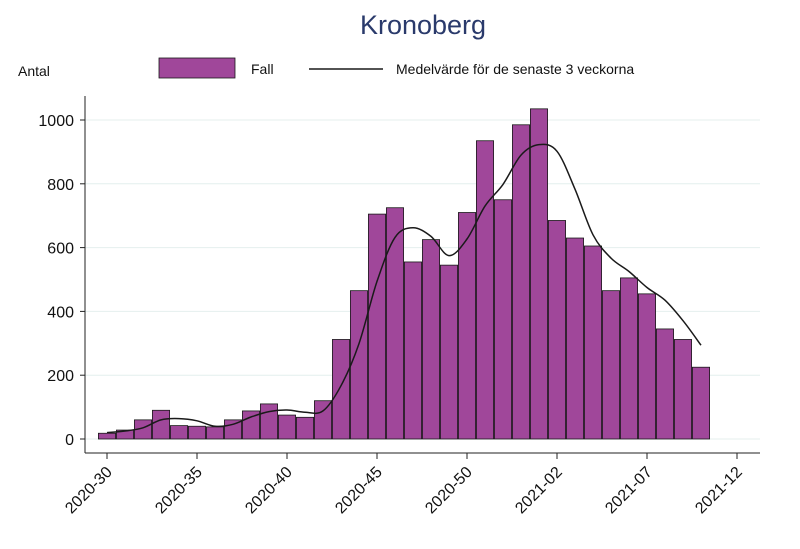 This screenshot has width=800, height=549. Describe the element at coordinates (34, 71) in the screenshot. I see `y-axis-label: Antal` at that location.